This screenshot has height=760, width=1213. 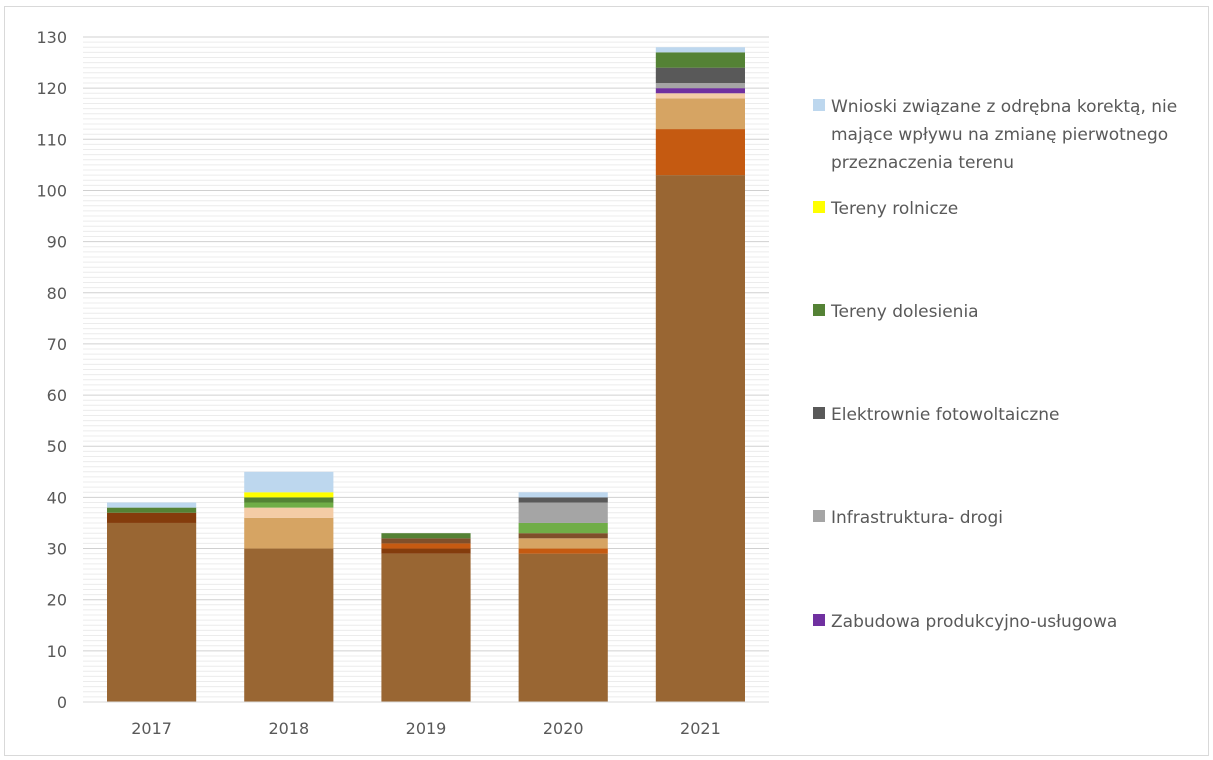 I want to click on x-tick-label: 2018, so click(x=288, y=728).